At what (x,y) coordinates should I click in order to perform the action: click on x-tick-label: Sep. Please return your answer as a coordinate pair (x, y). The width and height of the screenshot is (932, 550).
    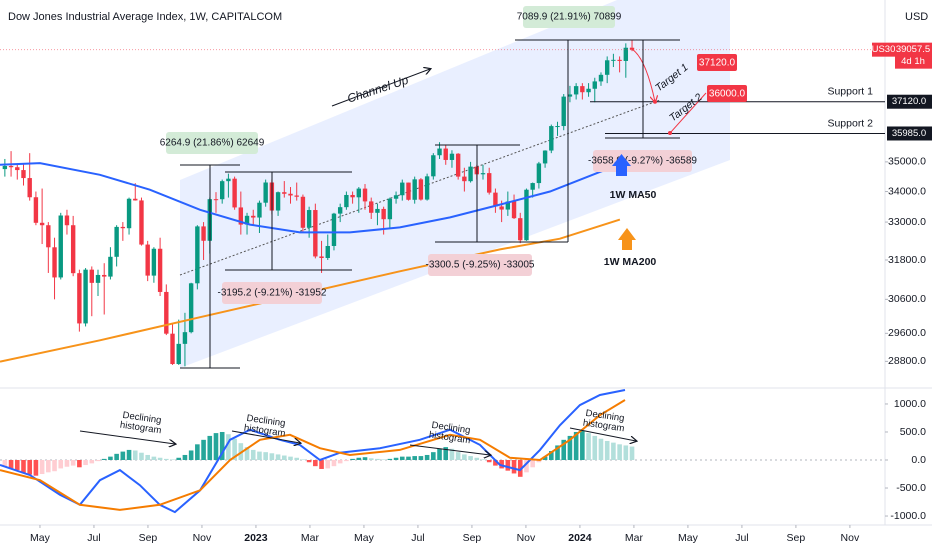
    Looking at the image, I should click on (472, 538).